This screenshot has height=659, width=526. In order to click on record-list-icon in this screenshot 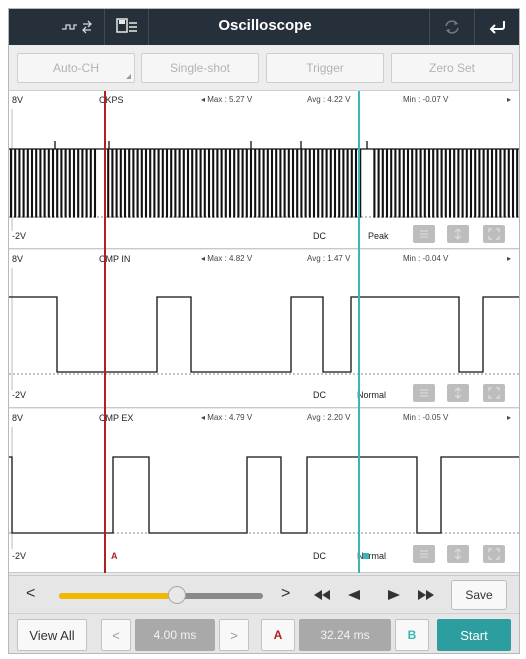, I will do `click(126, 25)`.